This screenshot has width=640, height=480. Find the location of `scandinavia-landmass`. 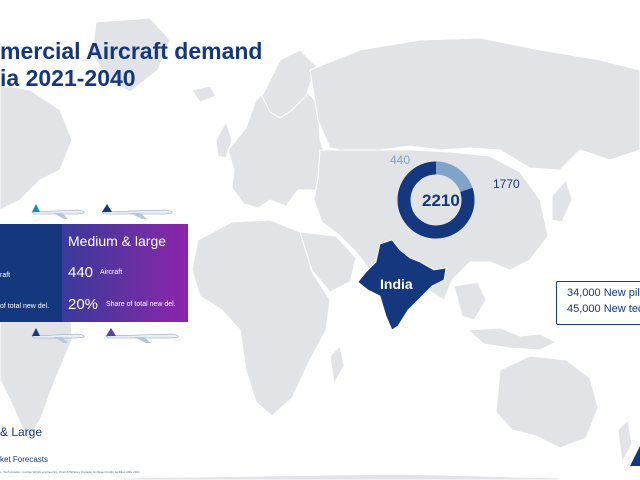

scandinavia-landmass is located at coordinates (289, 84).